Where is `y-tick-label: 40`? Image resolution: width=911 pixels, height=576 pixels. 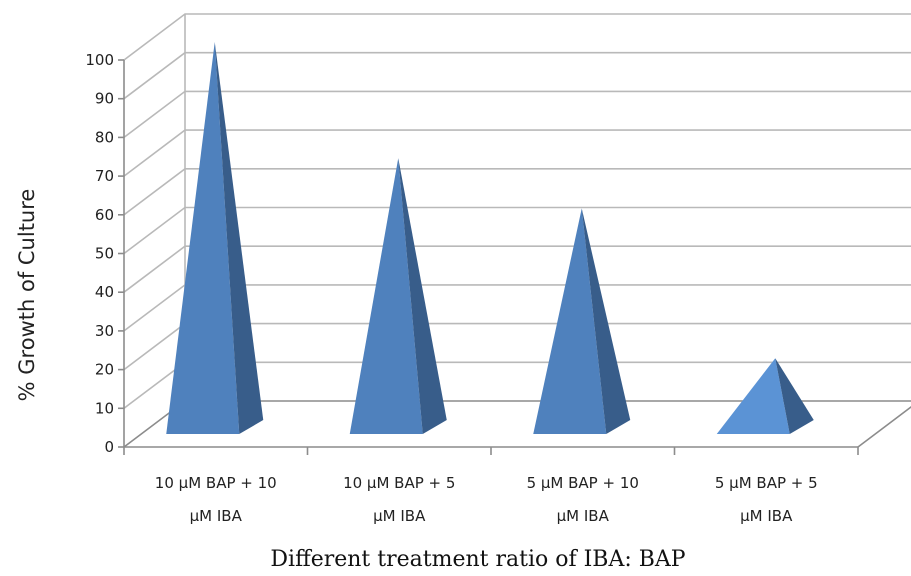
y-tick-label: 40 is located at coordinates (104, 292).